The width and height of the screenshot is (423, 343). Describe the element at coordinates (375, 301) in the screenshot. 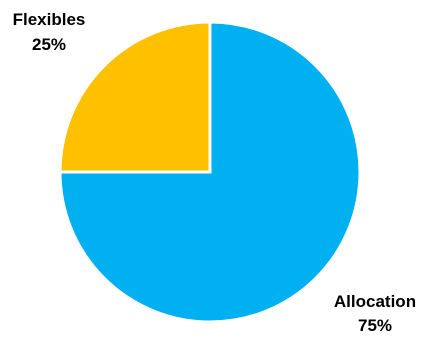

I see `slice-label-name-allocation: Allocation` at that location.